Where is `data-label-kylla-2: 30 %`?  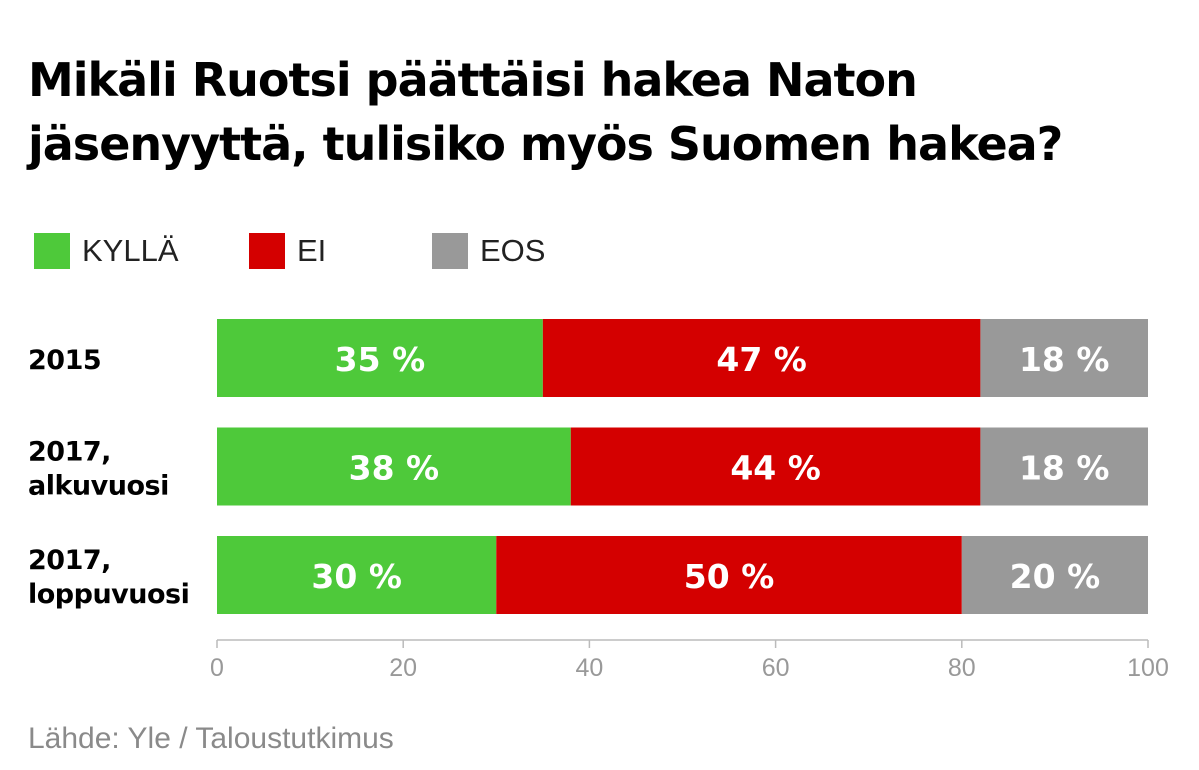 data-label-kylla-2: 30 % is located at coordinates (356, 576).